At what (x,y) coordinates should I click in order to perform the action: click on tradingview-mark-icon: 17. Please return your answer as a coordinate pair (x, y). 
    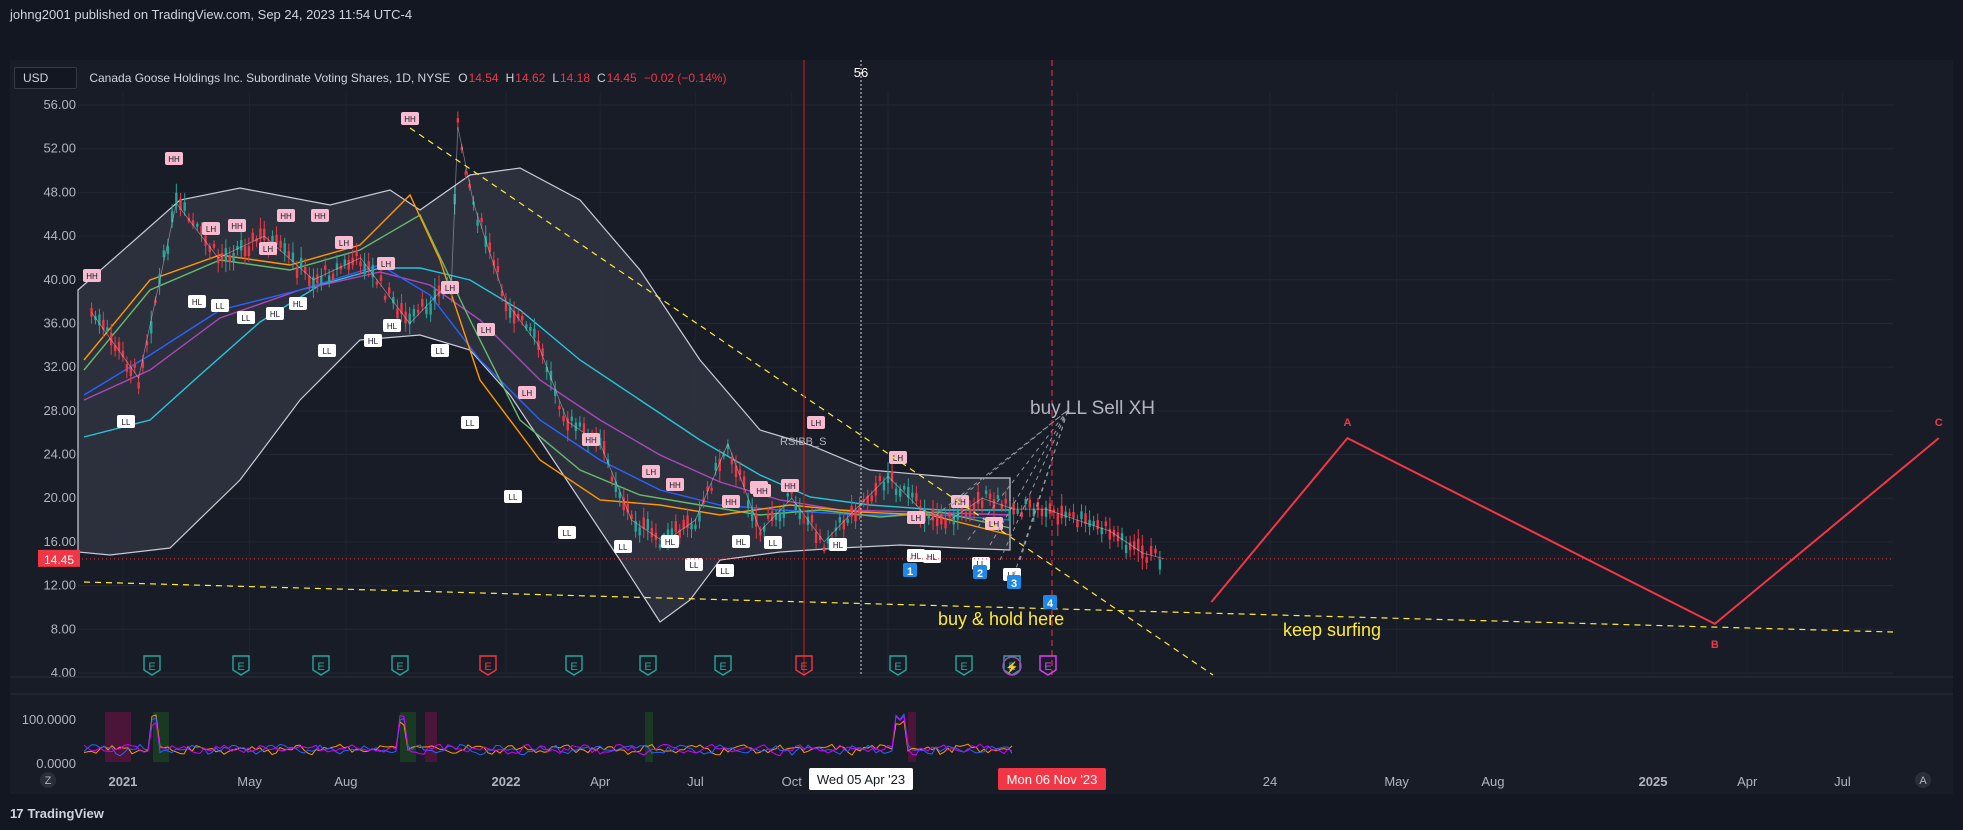
    Looking at the image, I should click on (17, 813).